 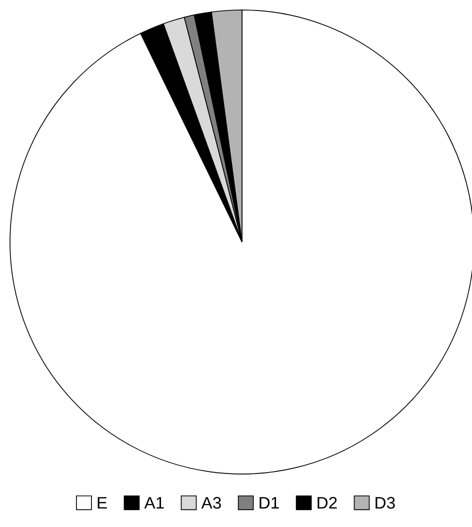 I want to click on legend-label: E, so click(x=102, y=503).